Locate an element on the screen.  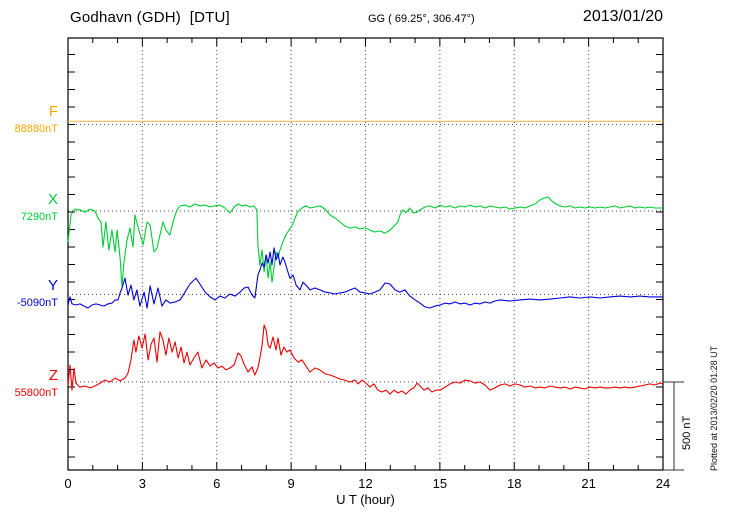
x-tick-label-15: 15 is located at coordinates (440, 483).